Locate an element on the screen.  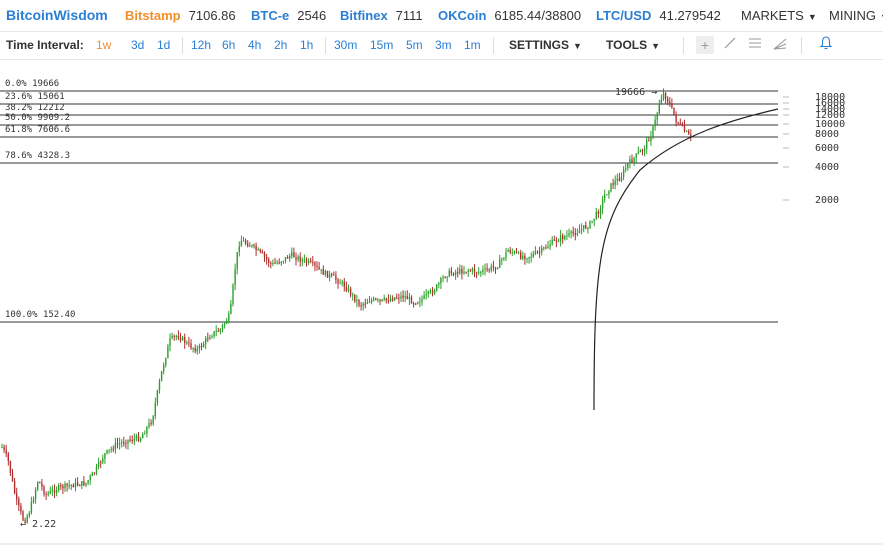
interval-1h: 1h is located at coordinates (307, 45).